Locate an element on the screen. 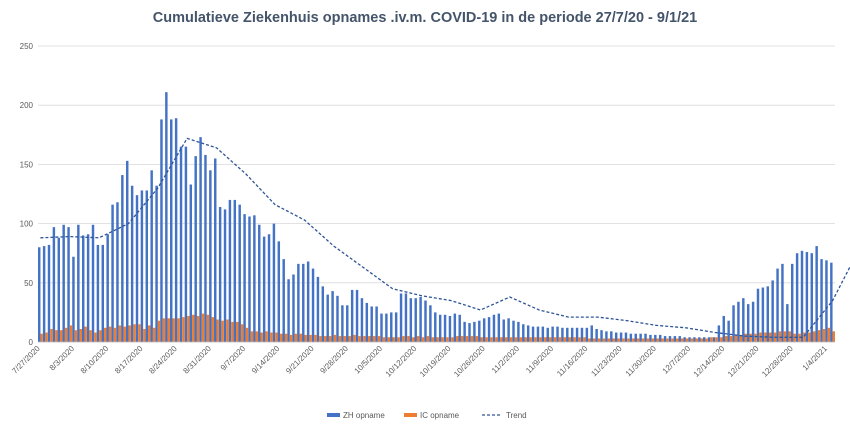  x-tick-label: 10/19/2020 is located at coordinates (435, 361).